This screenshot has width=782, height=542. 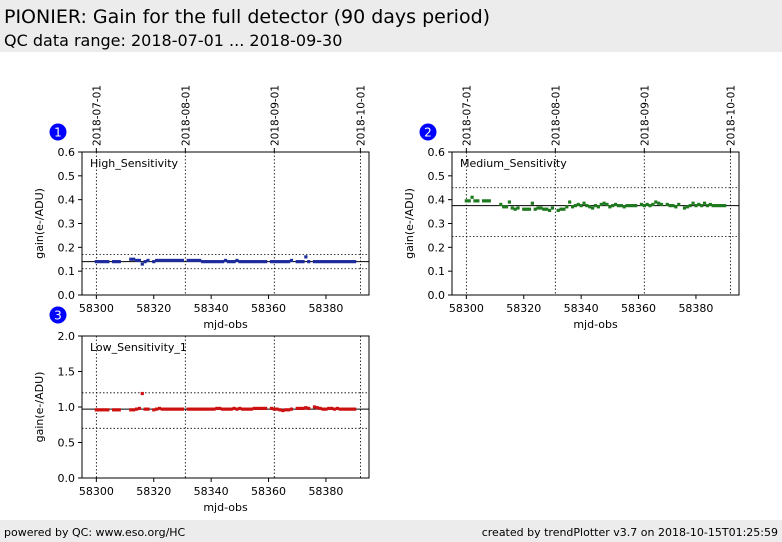 I want to click on y-tick-label: 0.6, so click(x=437, y=152).